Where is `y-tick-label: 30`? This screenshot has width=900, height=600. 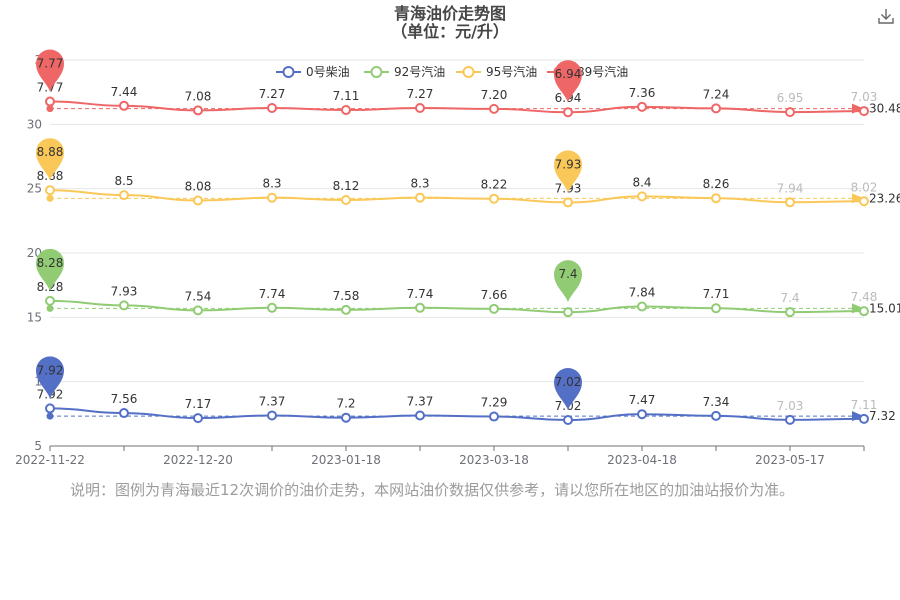 y-tick-label: 30 is located at coordinates (34, 124).